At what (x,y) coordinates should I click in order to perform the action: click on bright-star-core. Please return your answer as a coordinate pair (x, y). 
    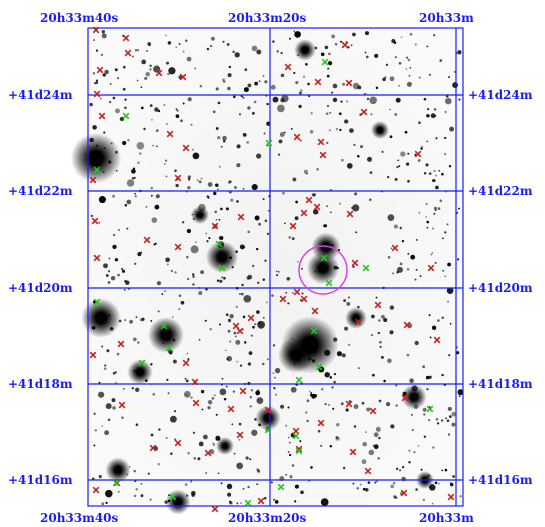
    Looking at the image, I should click on (101, 318).